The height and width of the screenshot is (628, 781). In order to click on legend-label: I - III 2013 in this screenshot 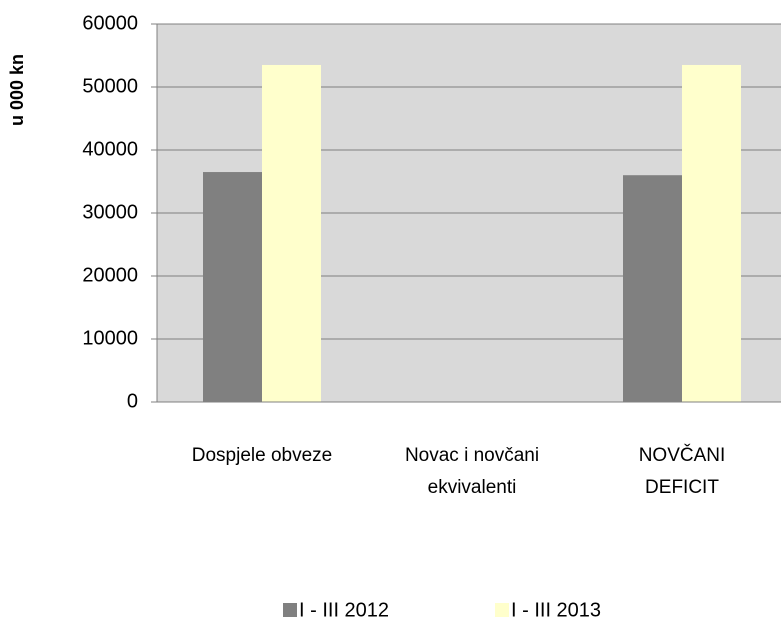, I will do `click(556, 610)`.